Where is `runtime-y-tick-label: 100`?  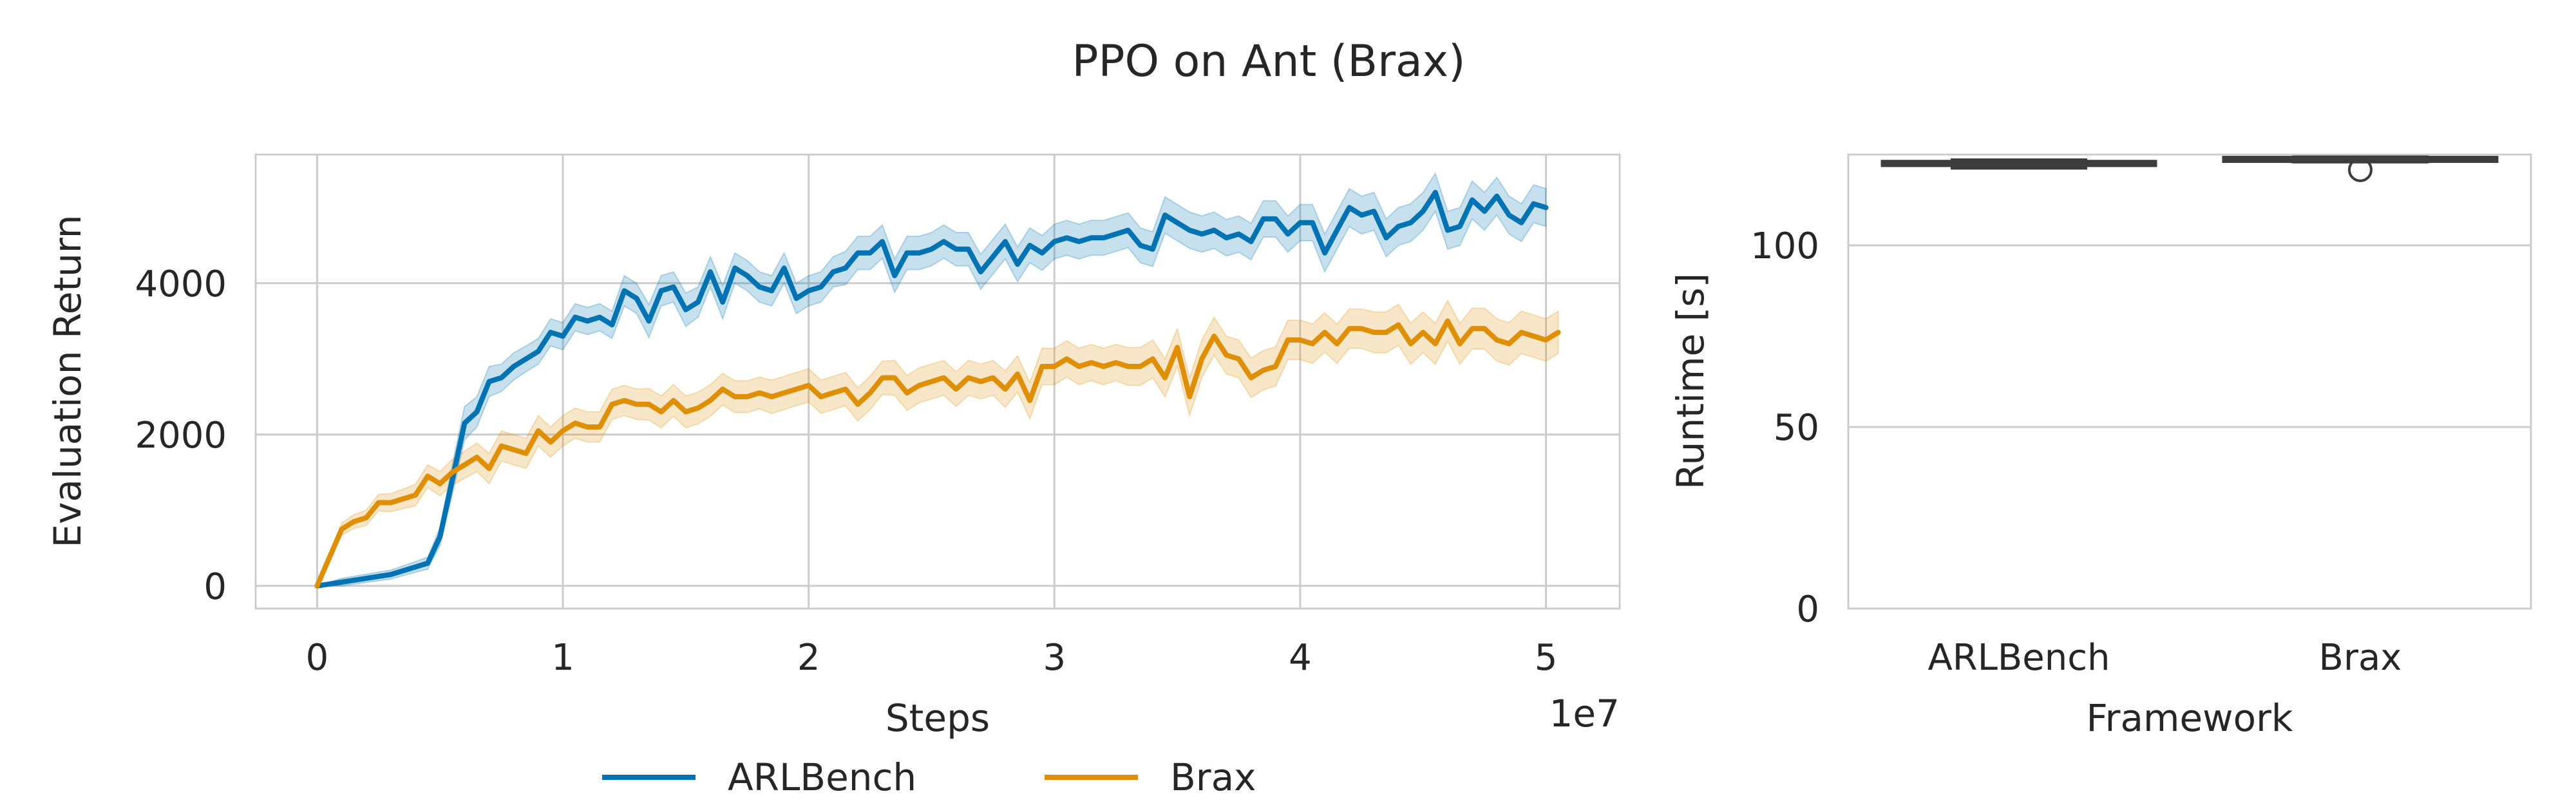 runtime-y-tick-label: 100 is located at coordinates (1785, 246).